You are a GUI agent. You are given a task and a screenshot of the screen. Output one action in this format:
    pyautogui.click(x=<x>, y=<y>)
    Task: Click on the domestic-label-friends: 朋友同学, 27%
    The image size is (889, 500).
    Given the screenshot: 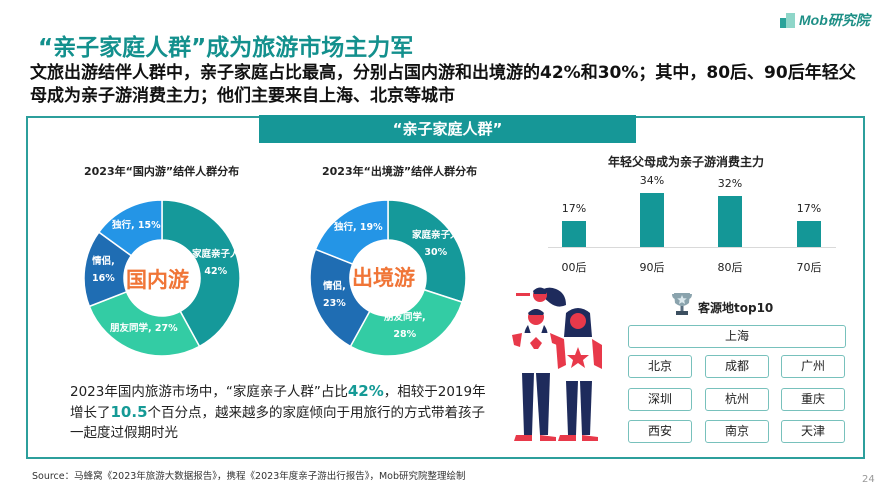 What is the action you would take?
    pyautogui.click(x=144, y=328)
    